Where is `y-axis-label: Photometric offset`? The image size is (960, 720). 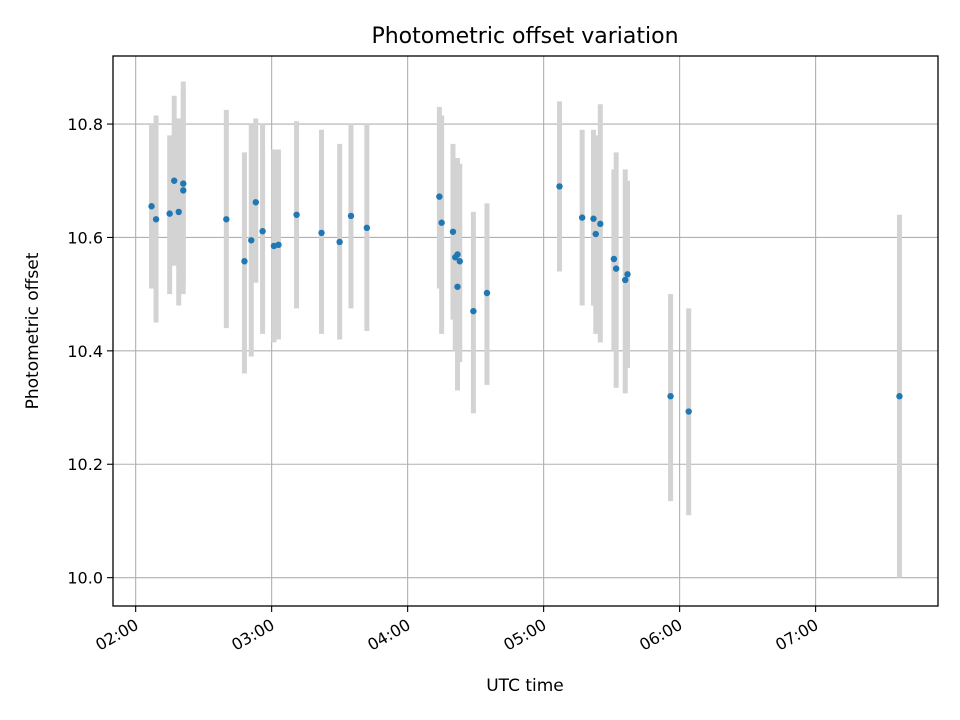 y-axis-label: Photometric offset is located at coordinates (33, 330).